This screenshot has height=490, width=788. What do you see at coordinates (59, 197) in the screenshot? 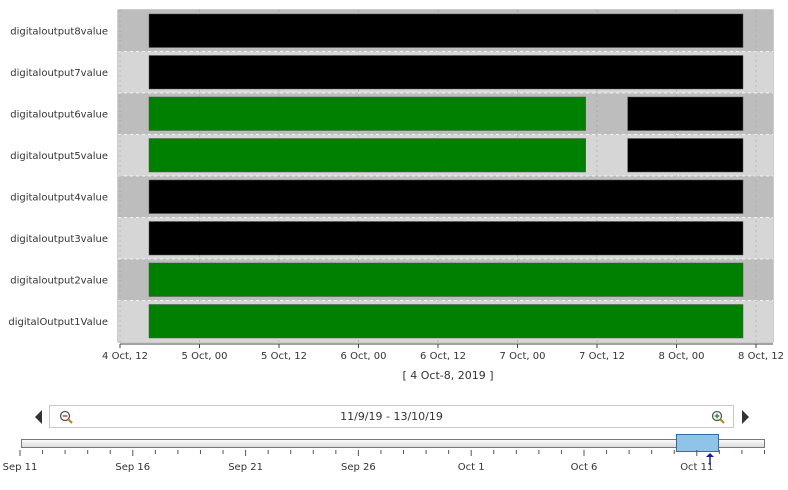
I see `row-label: digitaloutput4value` at bounding box center [59, 197].